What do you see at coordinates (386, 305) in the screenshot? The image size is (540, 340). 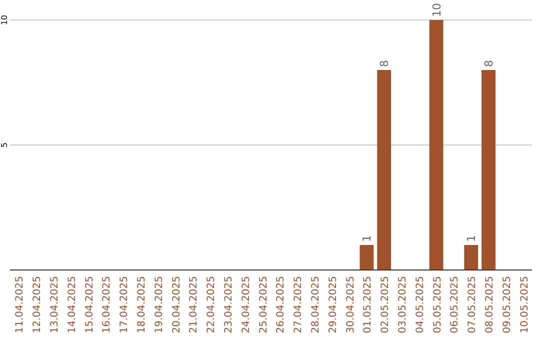 I see `x-tick-label: 02.05.2025` at bounding box center [386, 305].